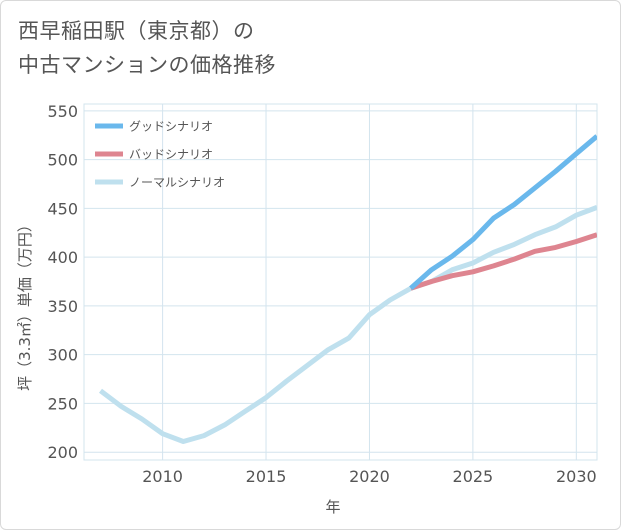  Describe the element at coordinates (298, 48) in the screenshot. I see `chart-title: 西早稲田駅（東京都）の 中古マンションの価格推移` at that location.